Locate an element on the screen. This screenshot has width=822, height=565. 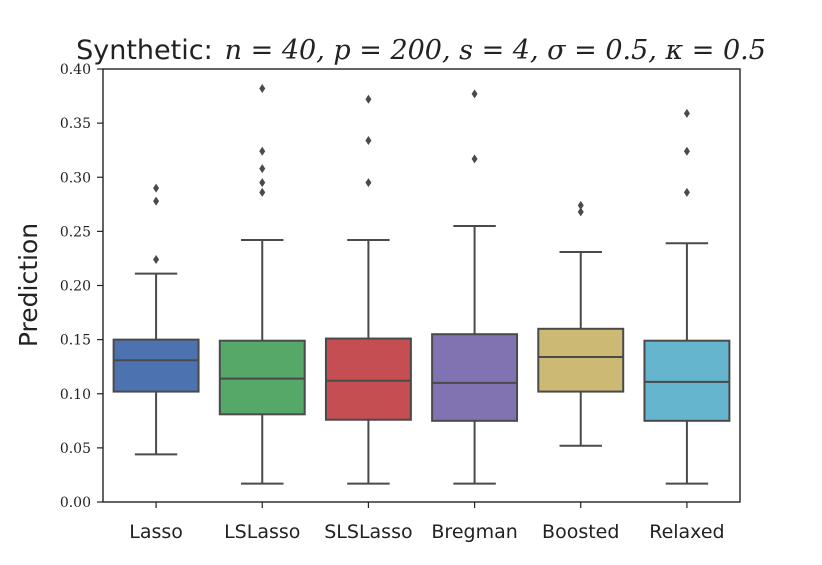
x-tick-label: Relaxed is located at coordinates (686, 532).